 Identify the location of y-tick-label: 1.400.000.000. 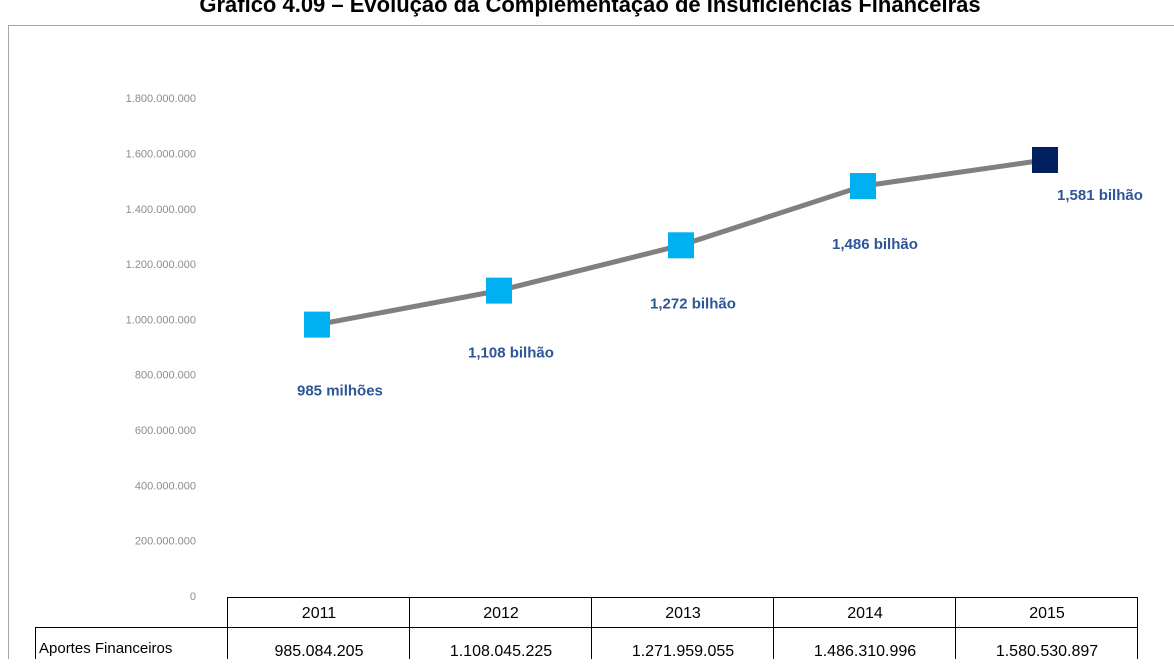
(161, 210).